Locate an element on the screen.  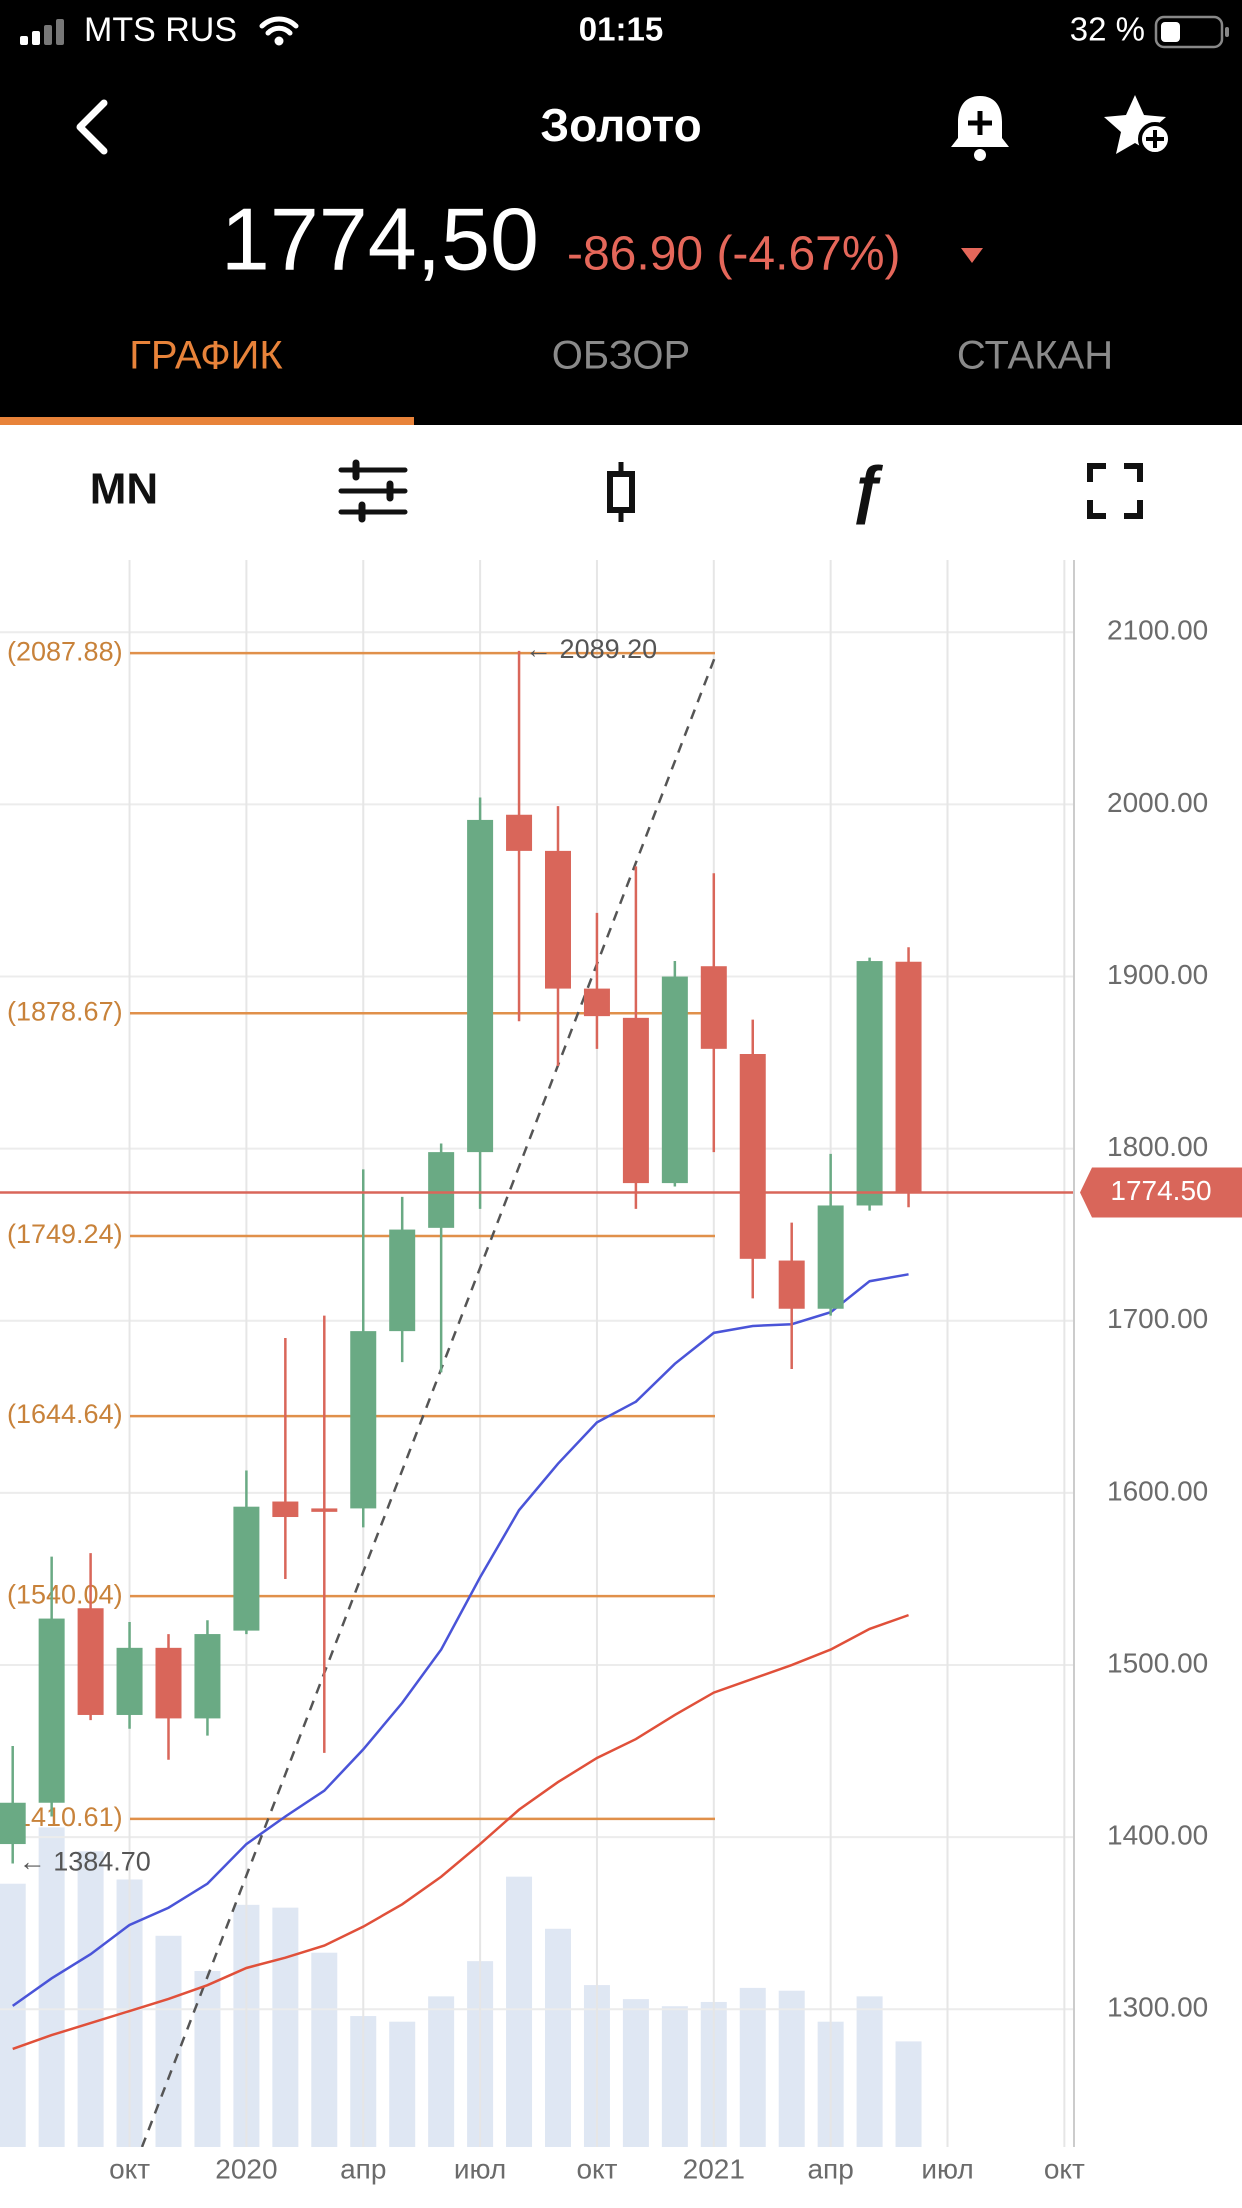
price-tag-label: 1774.50 is located at coordinates (1160, 1190).